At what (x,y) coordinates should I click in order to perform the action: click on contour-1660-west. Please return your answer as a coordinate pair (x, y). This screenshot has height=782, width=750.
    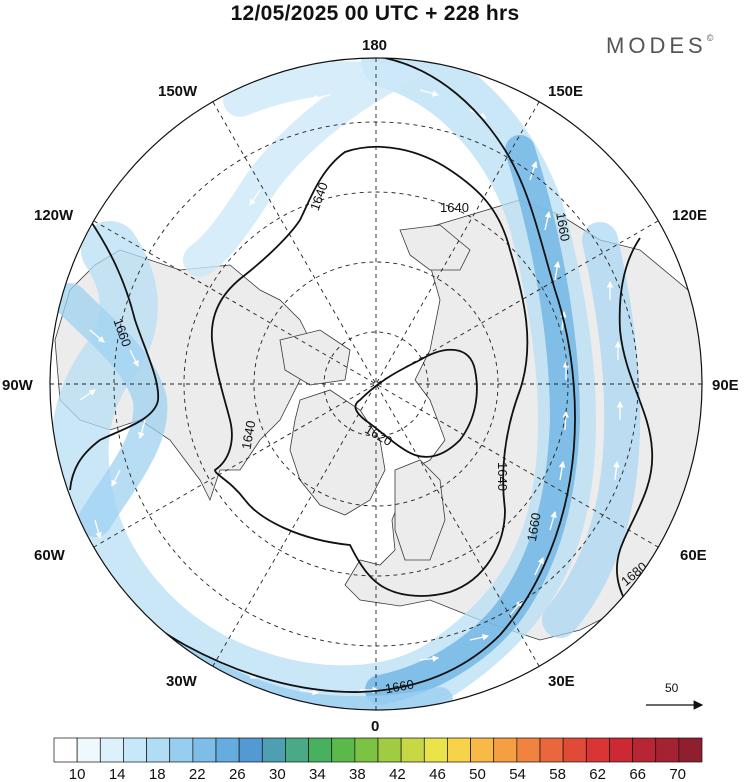
    Looking at the image, I should click on (114, 355).